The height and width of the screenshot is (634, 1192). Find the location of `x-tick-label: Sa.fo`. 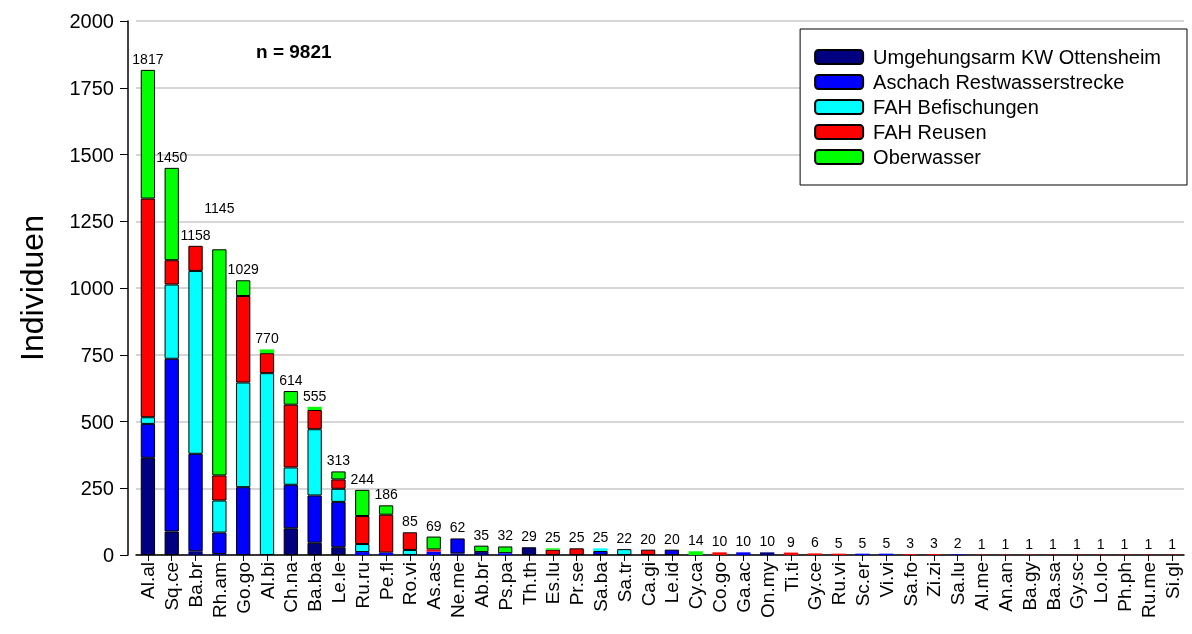

x-tick-label: Sa.fo is located at coordinates (910, 584).